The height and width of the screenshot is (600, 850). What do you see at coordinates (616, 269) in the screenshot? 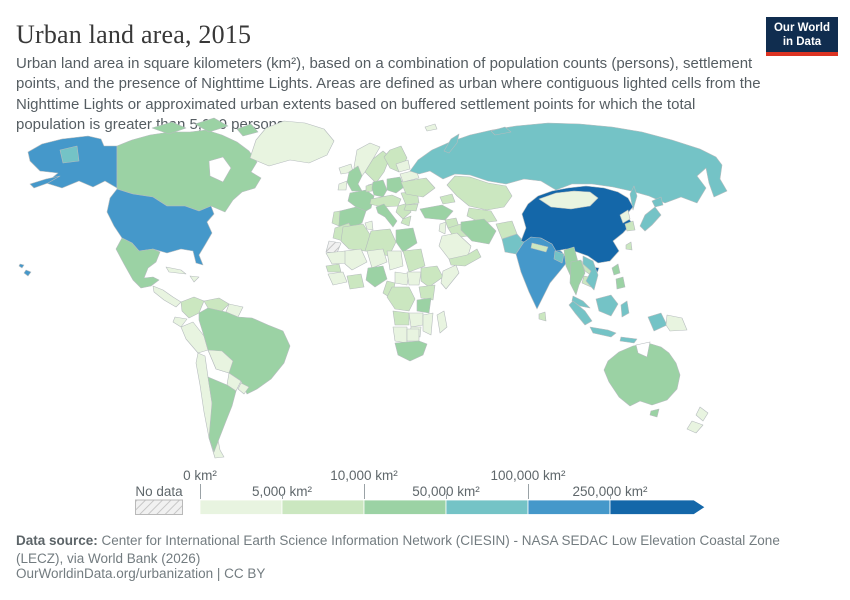
I see `country-philippines-luzon` at bounding box center [616, 269].